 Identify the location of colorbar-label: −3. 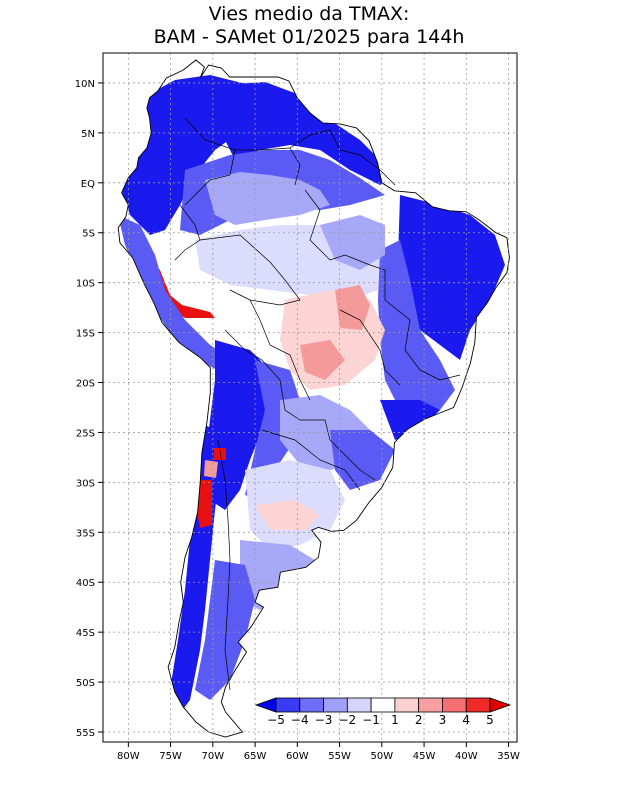
(324, 720).